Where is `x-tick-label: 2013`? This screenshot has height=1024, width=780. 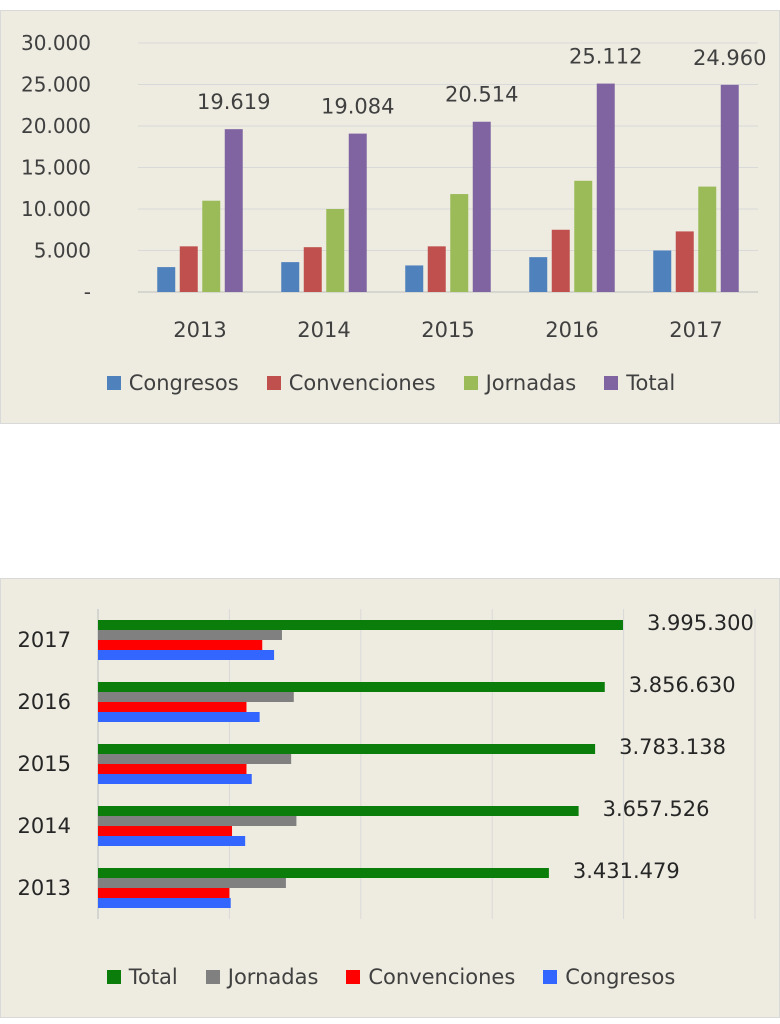
x-tick-label: 2013 is located at coordinates (199, 330).